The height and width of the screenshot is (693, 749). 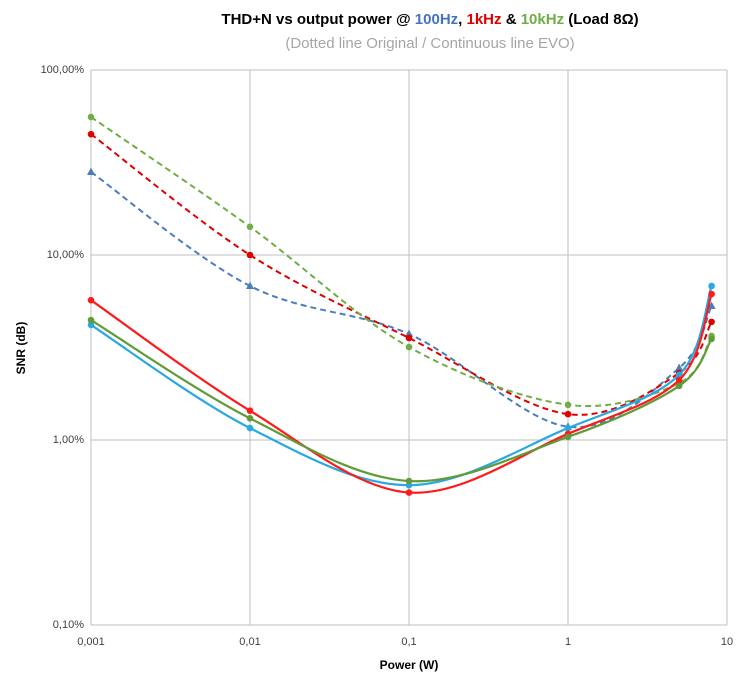 I want to click on x-tick-label: 0,01, so click(x=249, y=642).